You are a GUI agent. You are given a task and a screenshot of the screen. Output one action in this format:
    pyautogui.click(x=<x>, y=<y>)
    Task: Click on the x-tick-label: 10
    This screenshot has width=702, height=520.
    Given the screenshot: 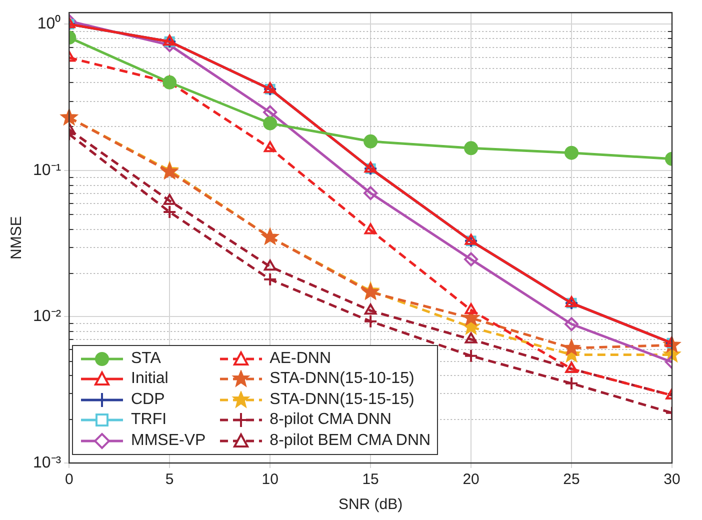 What is the action you would take?
    pyautogui.click(x=270, y=479)
    